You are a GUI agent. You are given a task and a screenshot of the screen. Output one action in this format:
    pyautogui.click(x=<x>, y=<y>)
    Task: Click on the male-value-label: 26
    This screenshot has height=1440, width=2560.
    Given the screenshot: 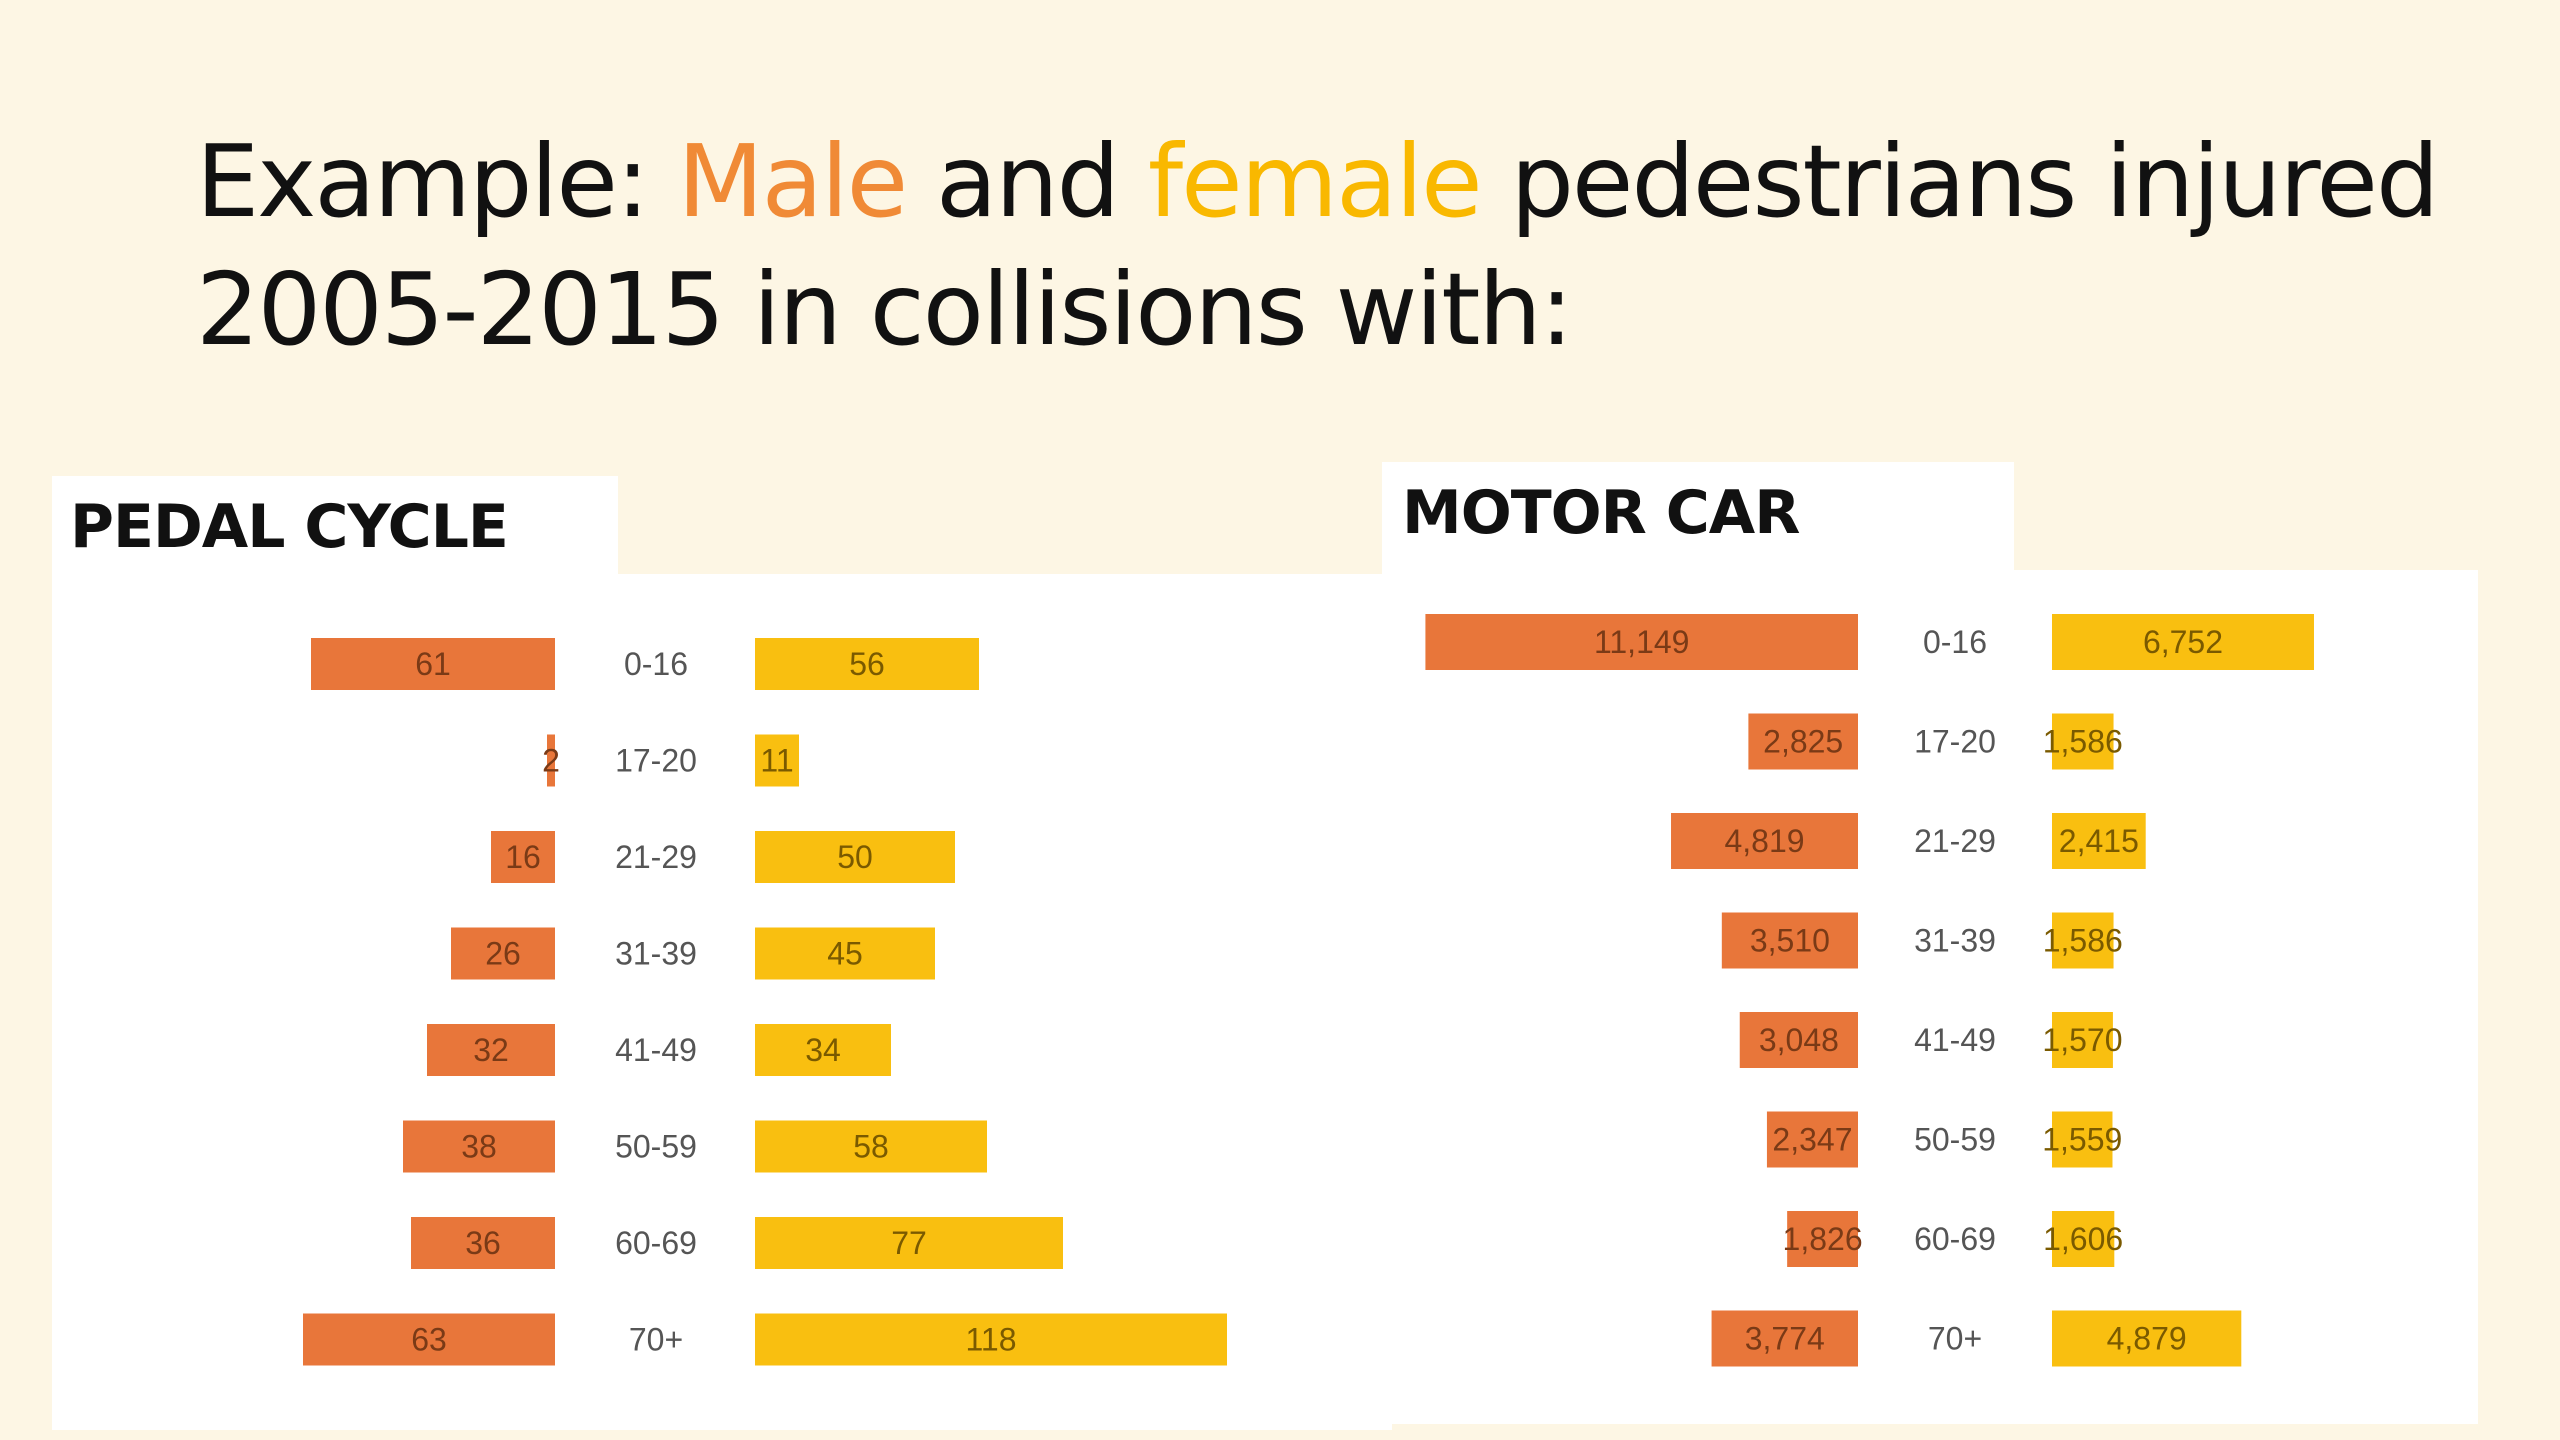 What is the action you would take?
    pyautogui.click(x=503, y=954)
    